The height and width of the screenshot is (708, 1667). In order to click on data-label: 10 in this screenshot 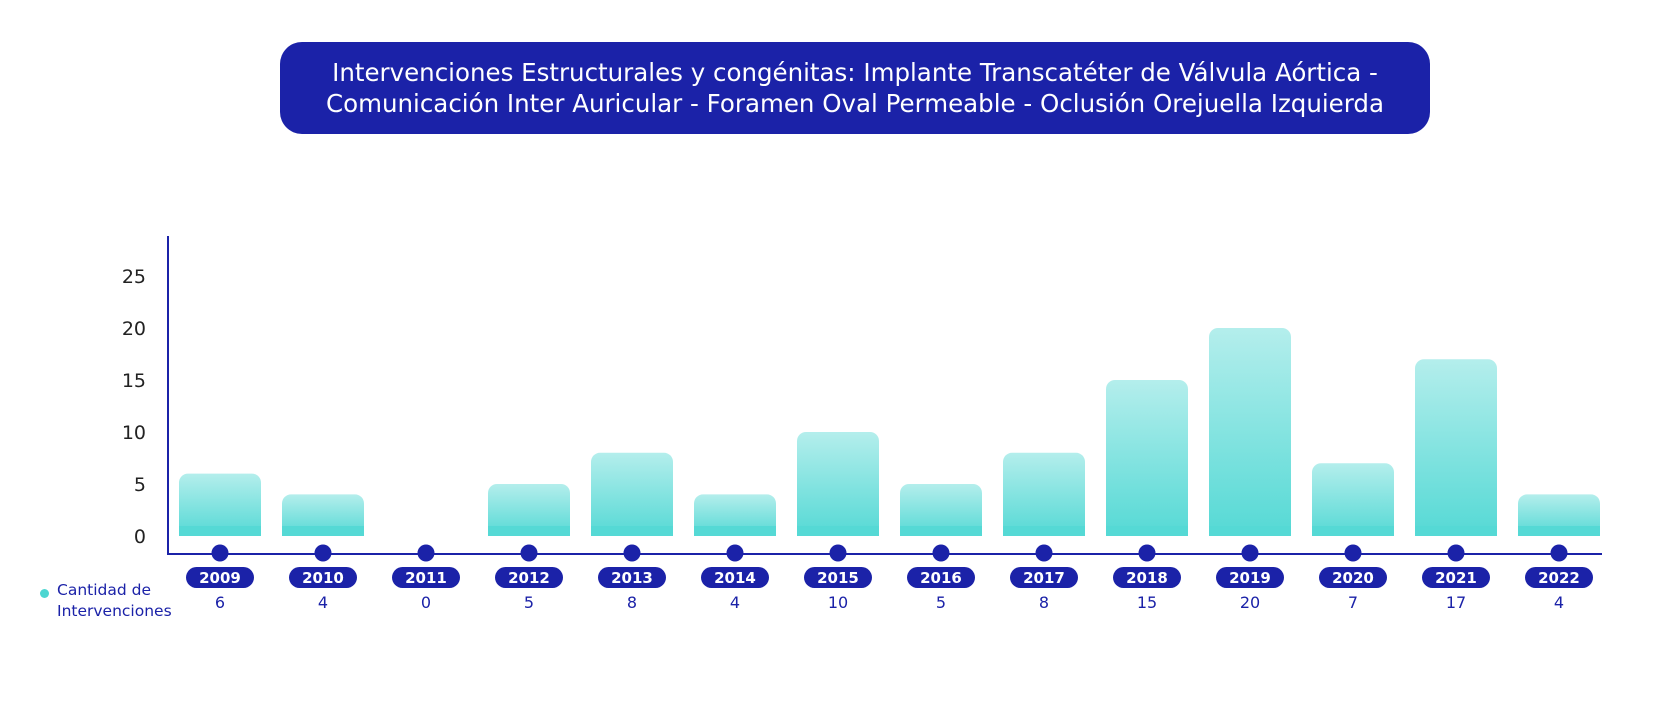, I will do `click(838, 602)`.